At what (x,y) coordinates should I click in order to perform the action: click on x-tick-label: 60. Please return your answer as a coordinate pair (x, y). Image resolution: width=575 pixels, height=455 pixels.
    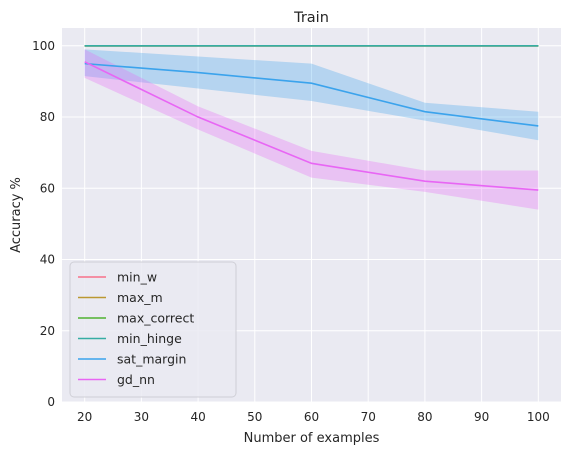
    Looking at the image, I should click on (311, 417).